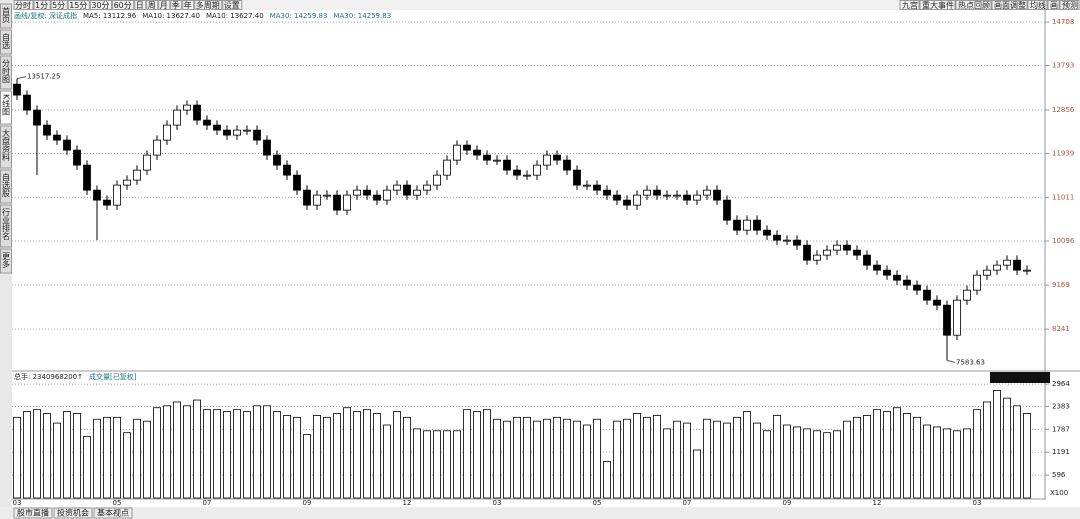 This screenshot has height=519, width=1080. What do you see at coordinates (164, 5) in the screenshot?
I see `toolbar-button: 月` at bounding box center [164, 5].